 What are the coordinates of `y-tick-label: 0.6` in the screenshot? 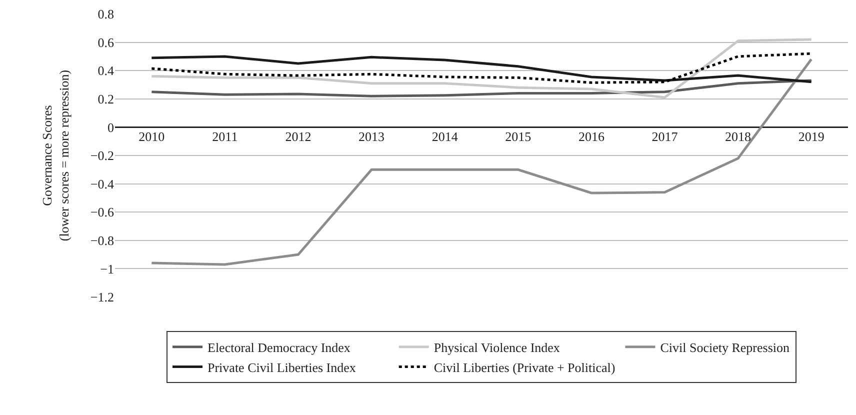 It's located at (106, 42).